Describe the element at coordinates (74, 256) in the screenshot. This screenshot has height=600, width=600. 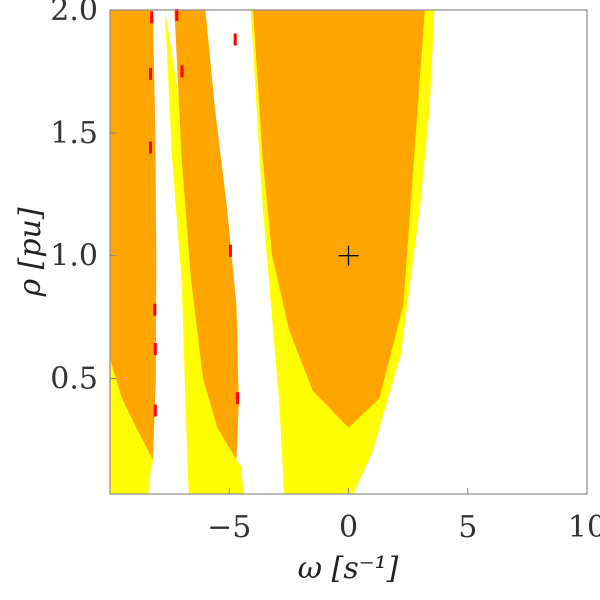
I see `y-tick-label: 1.0` at that location.